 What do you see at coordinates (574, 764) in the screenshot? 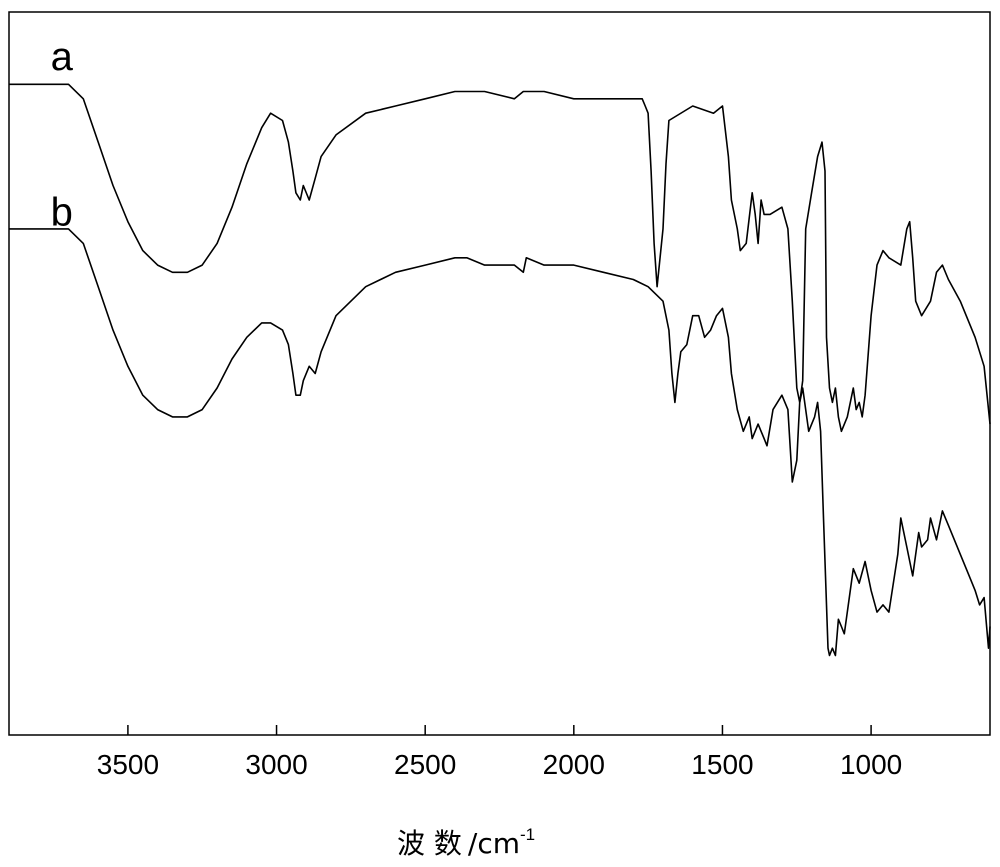
I see `x-tick-label: 2000` at bounding box center [574, 764].